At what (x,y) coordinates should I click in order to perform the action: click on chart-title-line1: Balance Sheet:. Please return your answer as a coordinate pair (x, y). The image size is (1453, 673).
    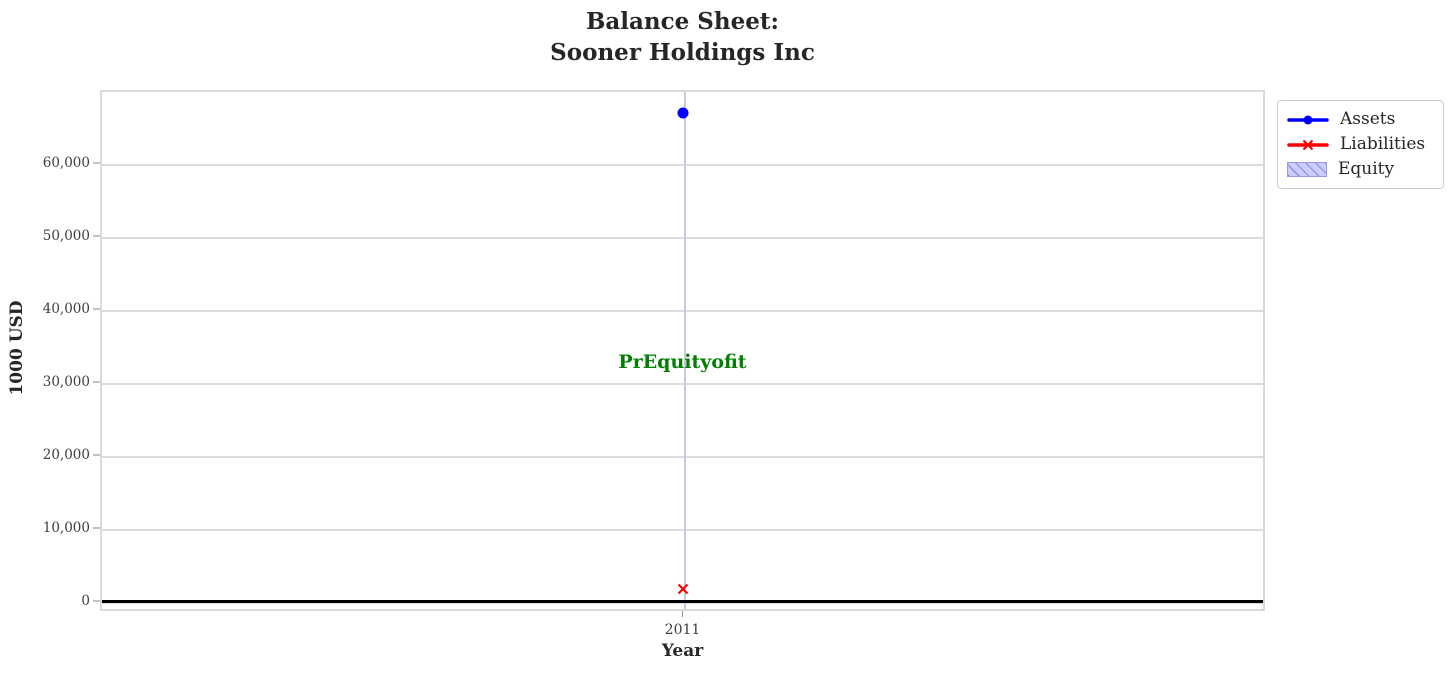
    Looking at the image, I should click on (682, 21).